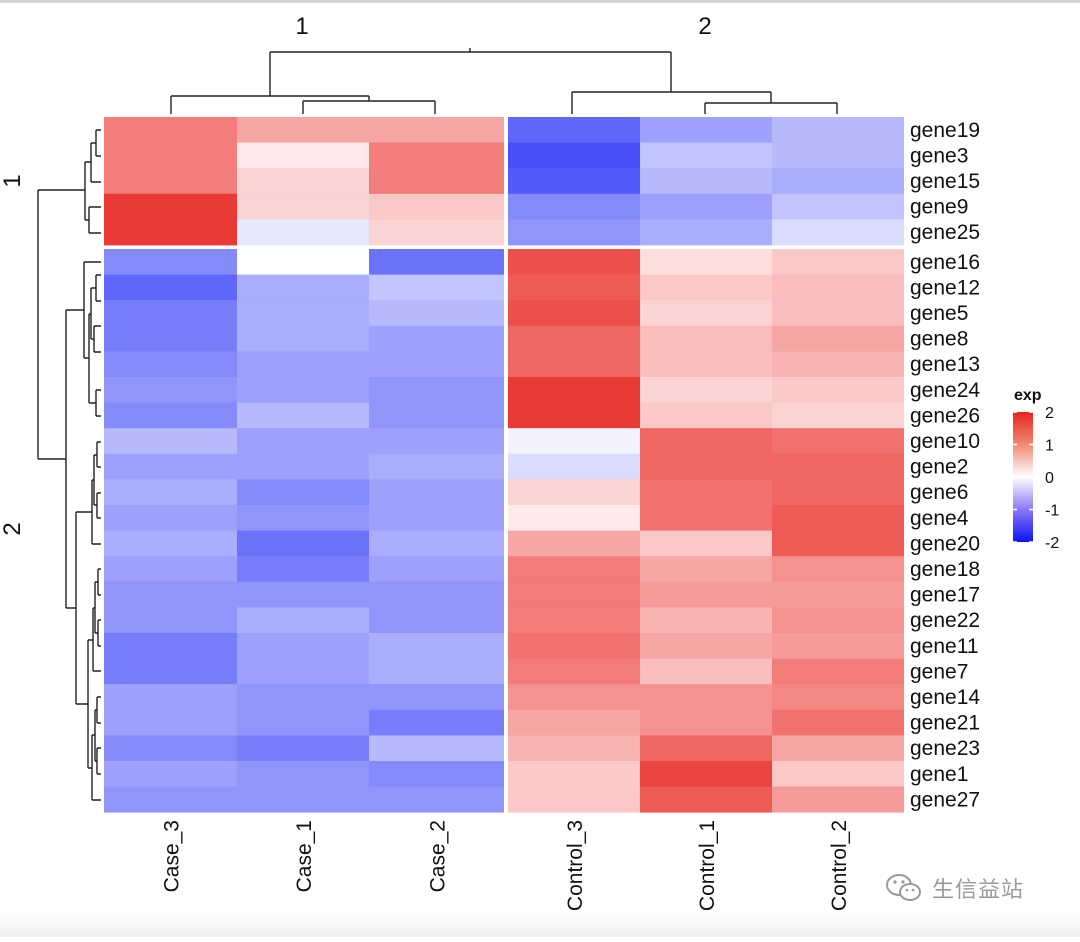 Image resolution: width=1080 pixels, height=942 pixels. What do you see at coordinates (839, 865) in the screenshot?
I see `column-label: Control_2` at bounding box center [839, 865].